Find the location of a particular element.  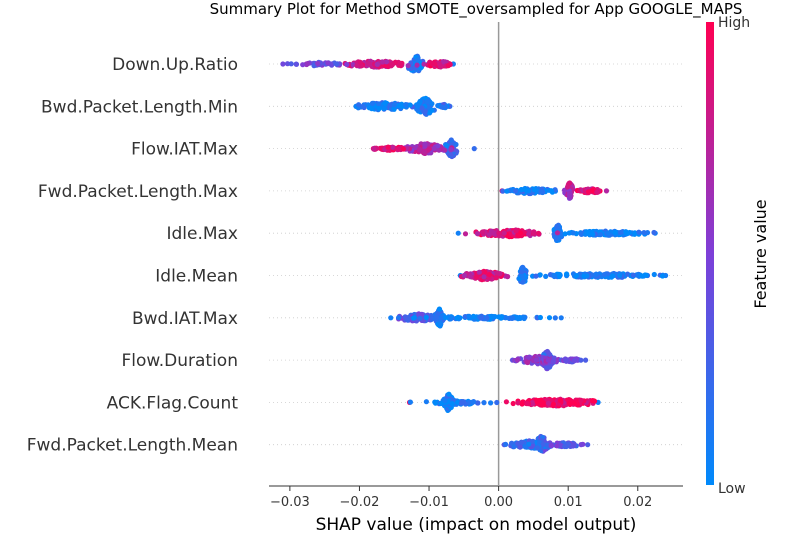

x-ticks: −0.03 −0.02 −0.01 0.00 0.01 0.02 is located at coordinates (461, 498).